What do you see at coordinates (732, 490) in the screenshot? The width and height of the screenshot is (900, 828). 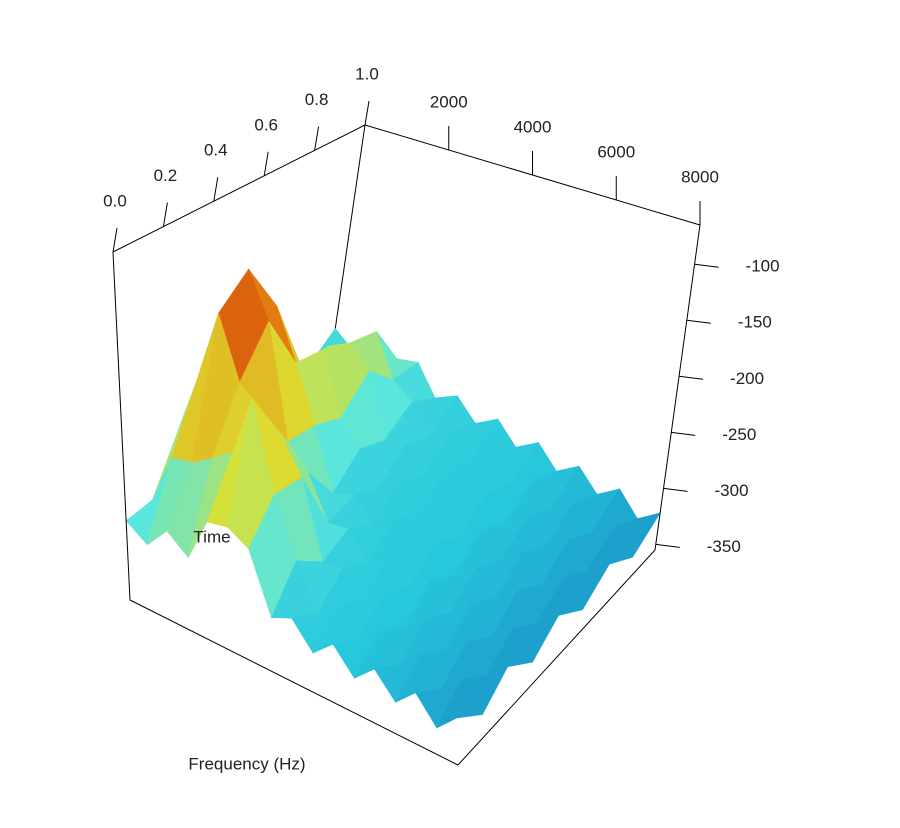 I see `z-tick-label: -300` at bounding box center [732, 490].